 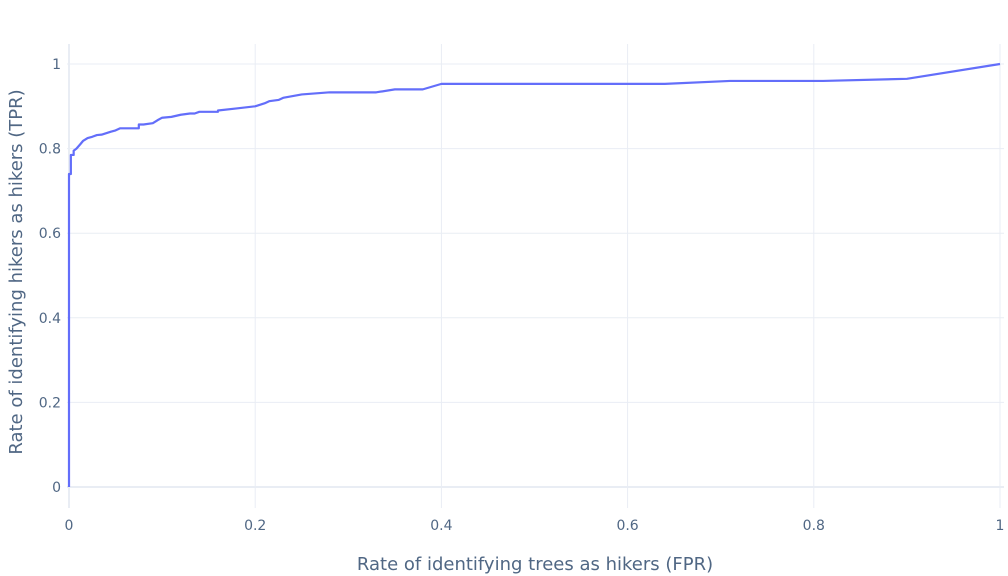 What do you see at coordinates (50, 319) in the screenshot?
I see `y-tick-label: 0.4` at bounding box center [50, 319].